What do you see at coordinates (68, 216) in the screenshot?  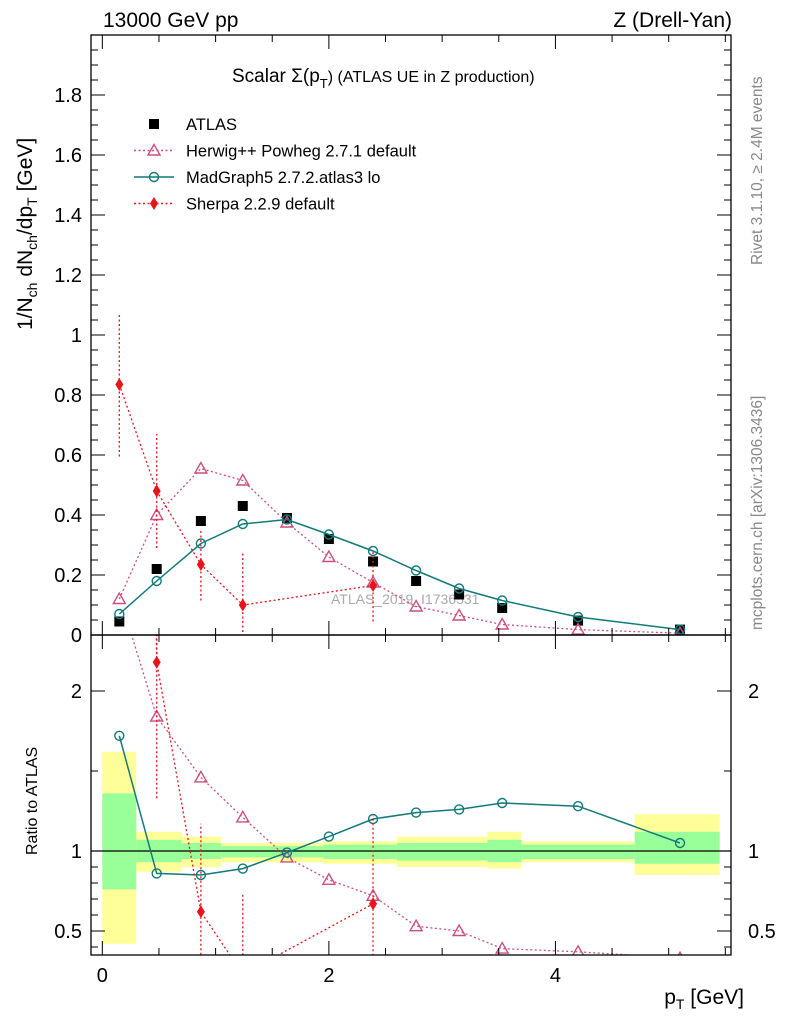 I see `y-tick-label: 1.4` at bounding box center [68, 216].